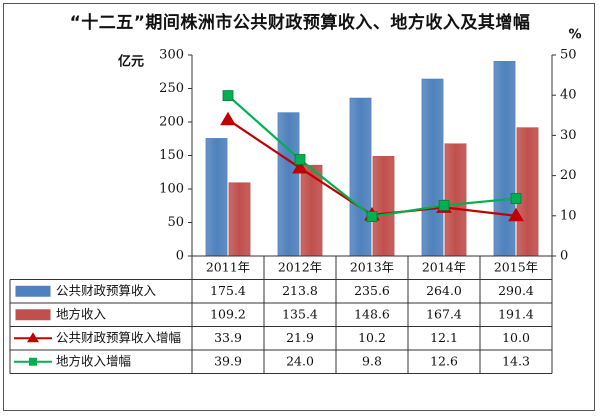 This screenshot has height=416, width=600. Describe the element at coordinates (516, 337) in the screenshot. I see `table-cell-value: 10.0` at that location.